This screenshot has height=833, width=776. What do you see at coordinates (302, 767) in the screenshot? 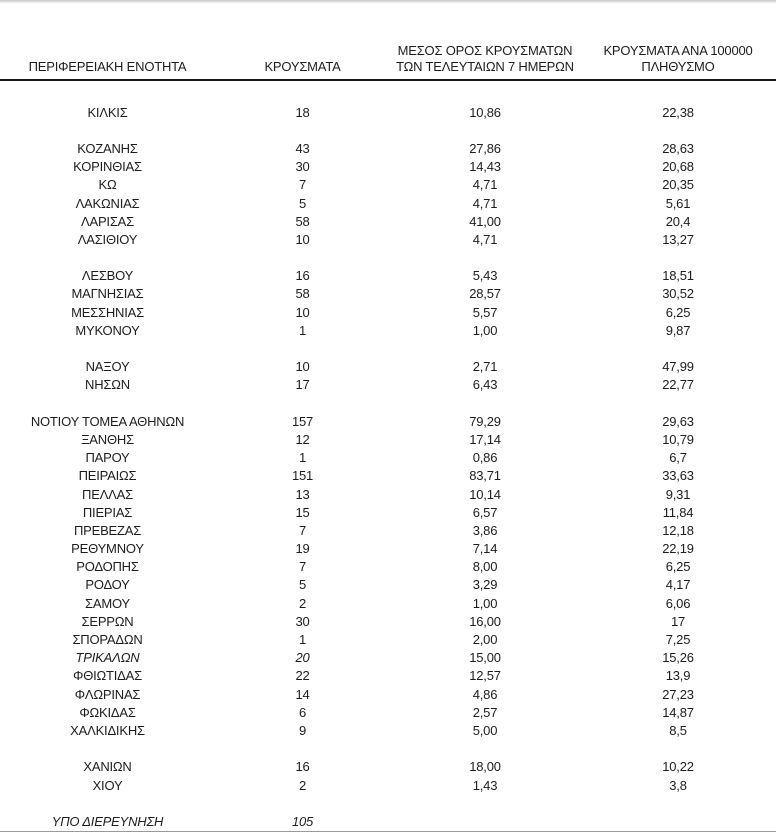
I see `cases-cell: 16` at bounding box center [302, 767].